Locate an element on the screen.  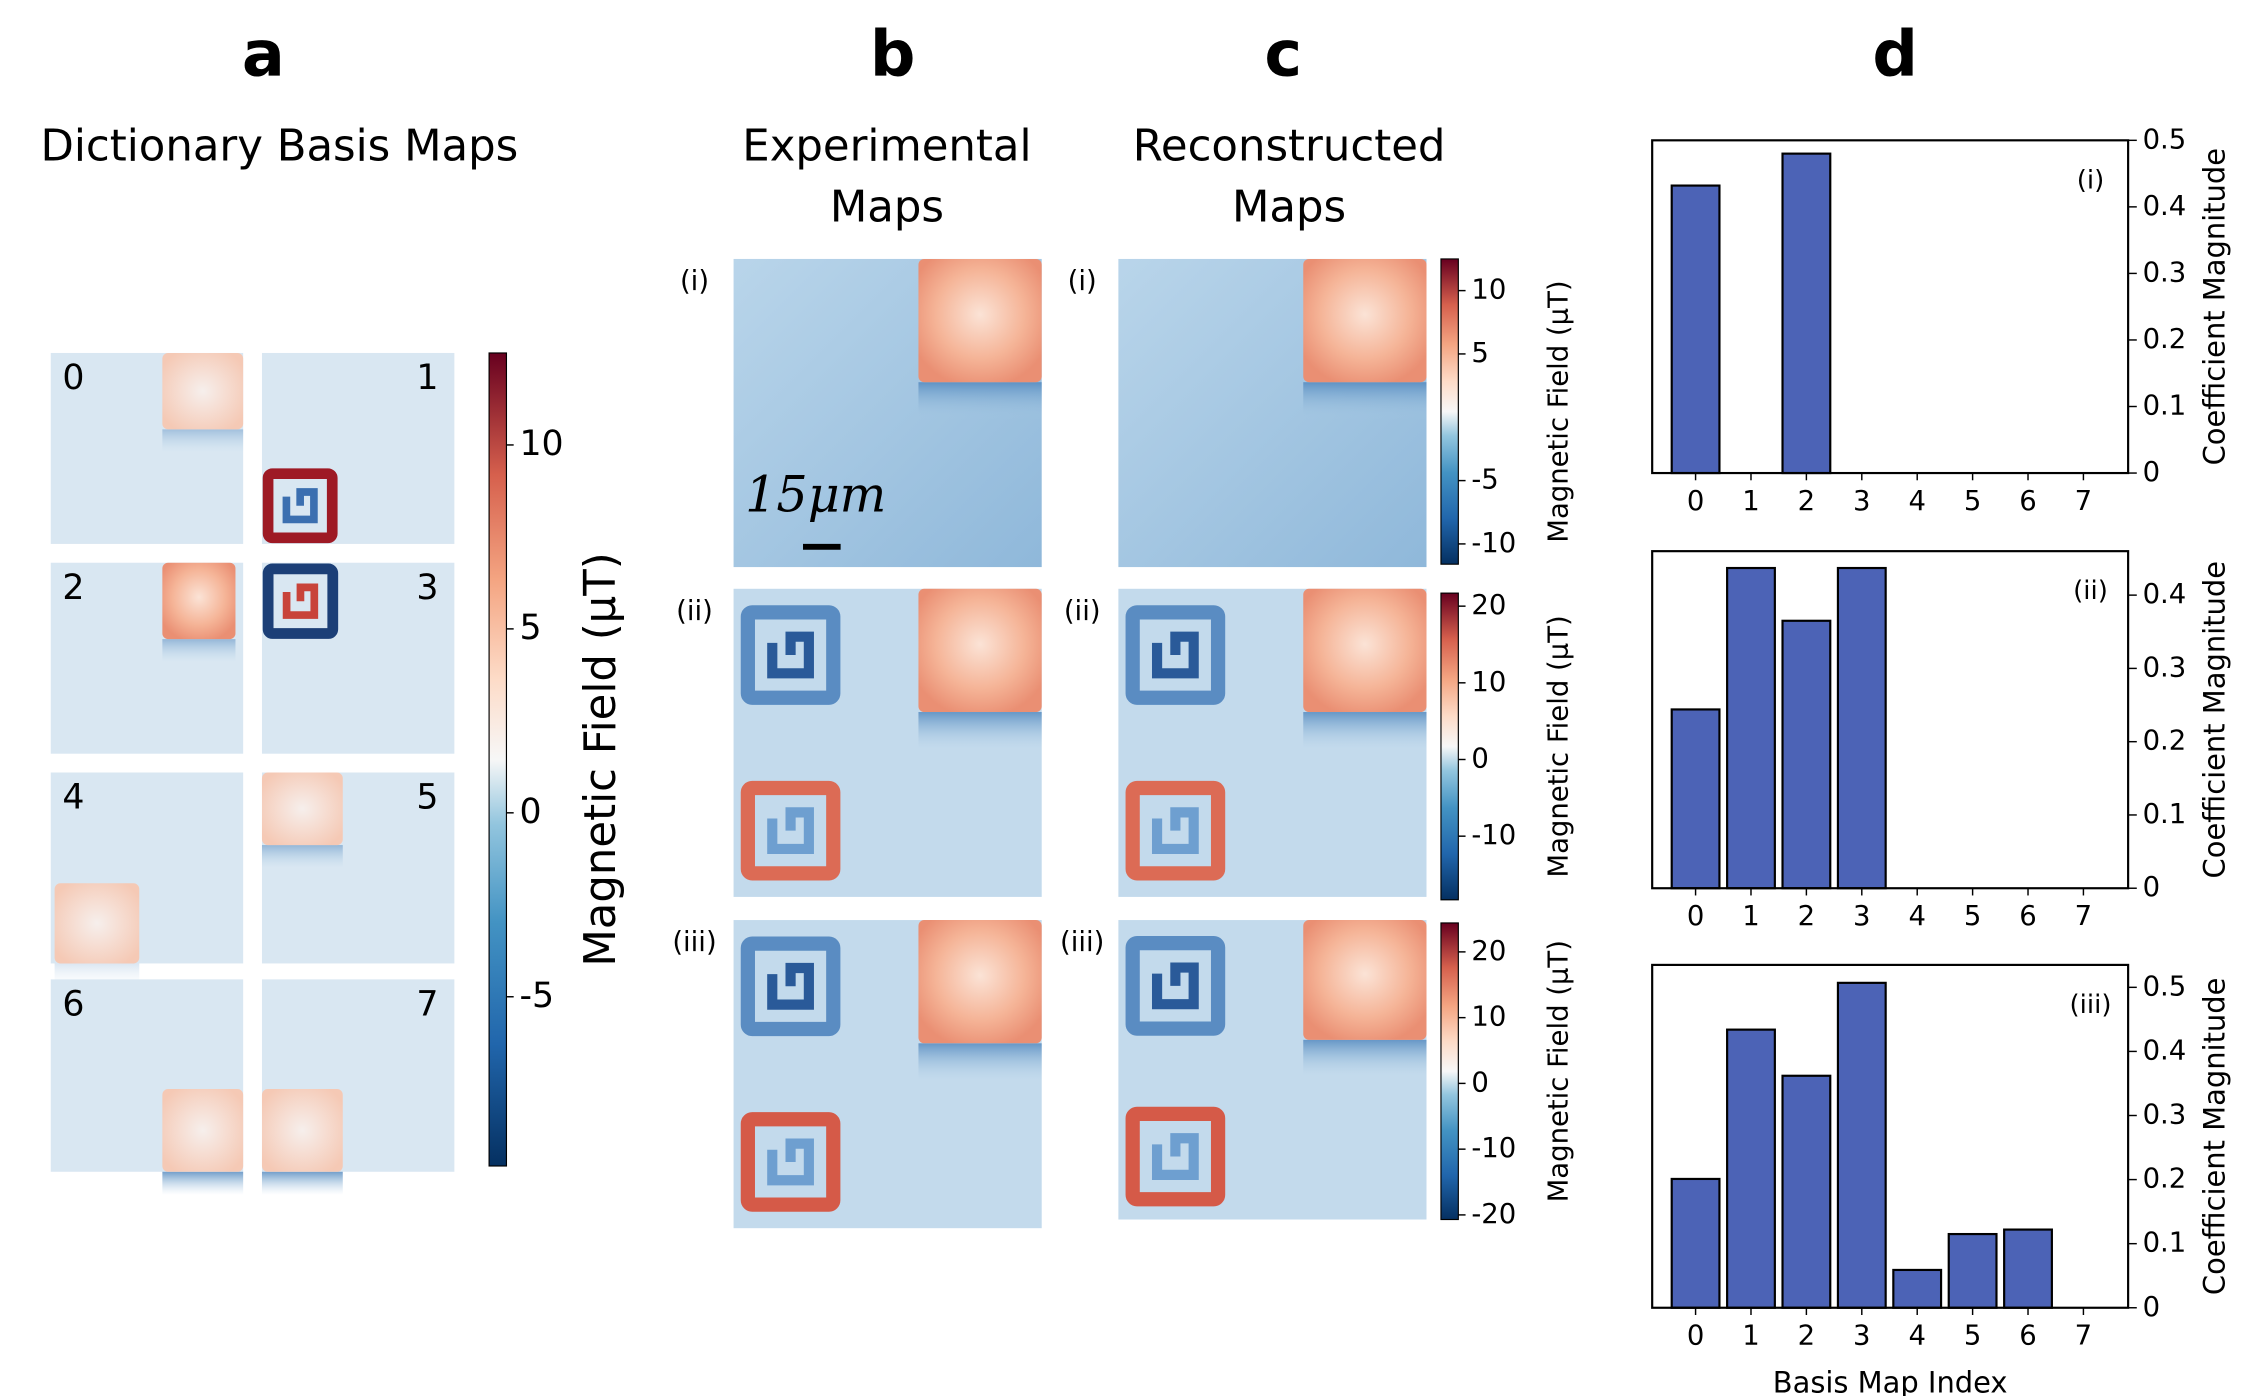
row-label: (i) is located at coordinates (1082, 281).